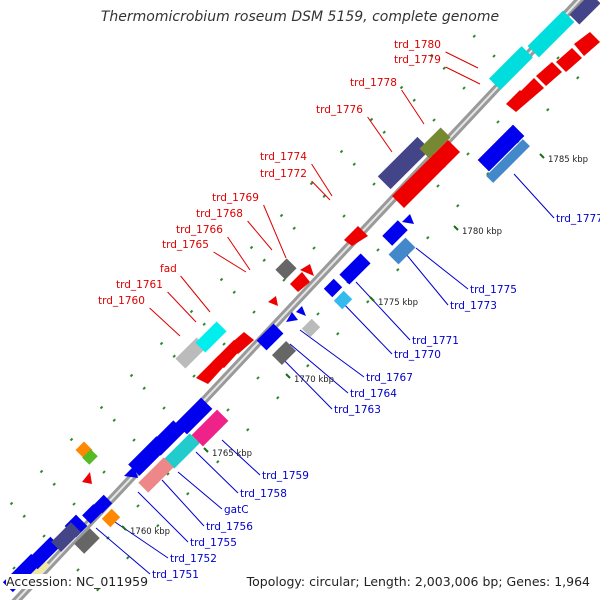 Image resolution: width=600 pixels, height=600 pixels. Describe the element at coordinates (417, 60) in the screenshot. I see `forward-gene-label: trd_1779` at that location.